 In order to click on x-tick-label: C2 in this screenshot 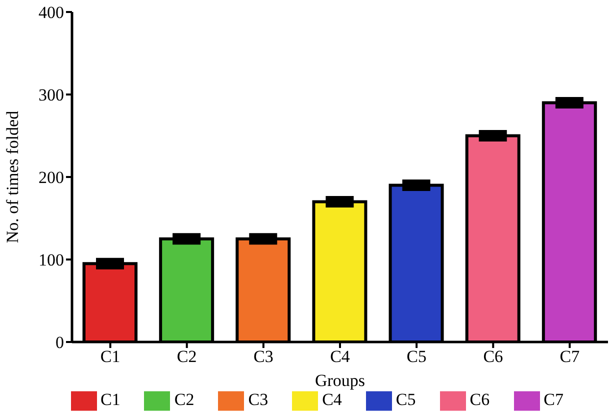, I will do `click(186, 356)`.